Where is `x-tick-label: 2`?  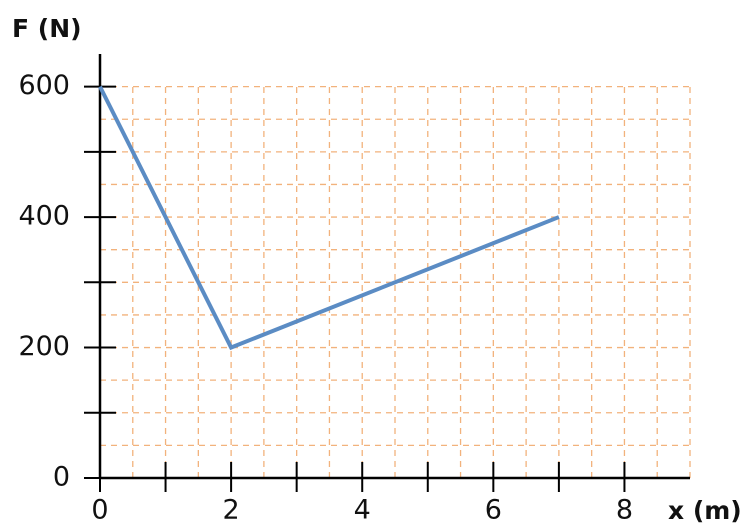 x-tick-label: 2 is located at coordinates (231, 510).